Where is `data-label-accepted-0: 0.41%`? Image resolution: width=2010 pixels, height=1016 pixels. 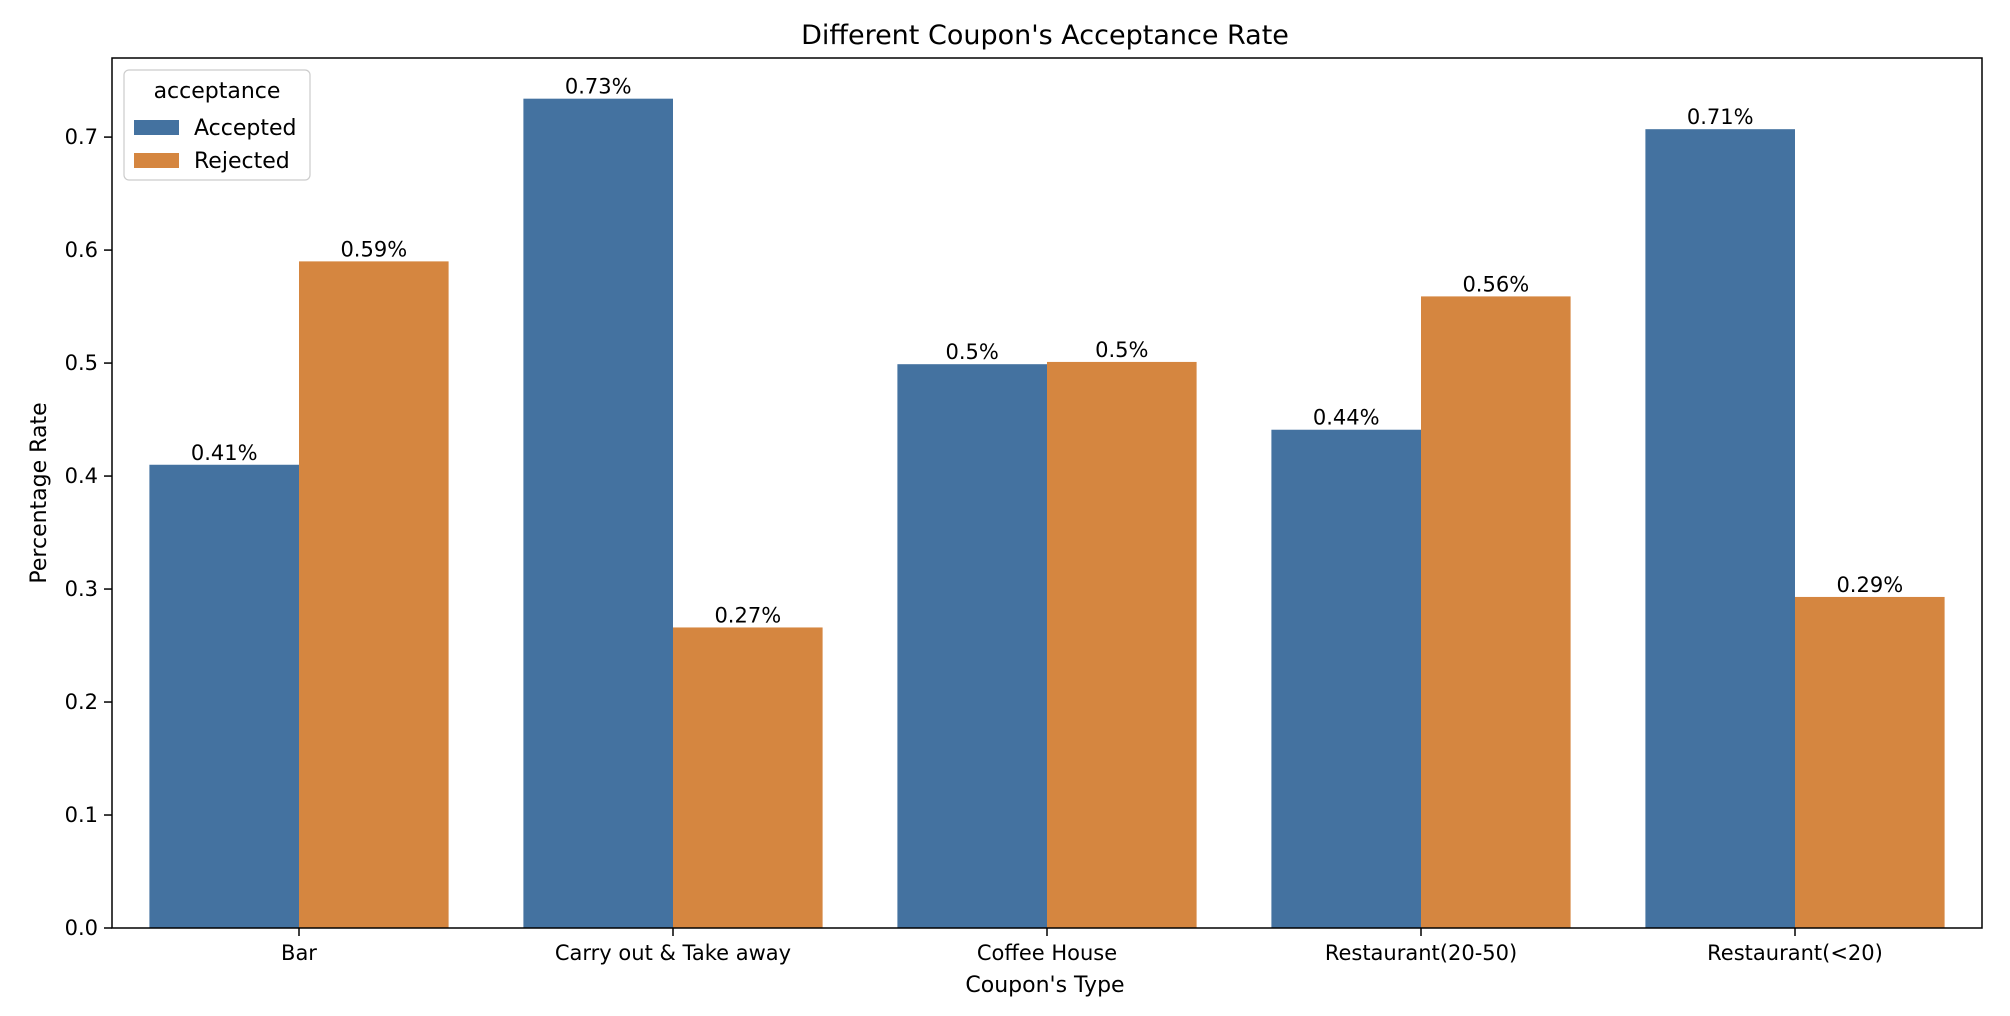 data-label-accepted-0: 0.41% is located at coordinates (224, 453).